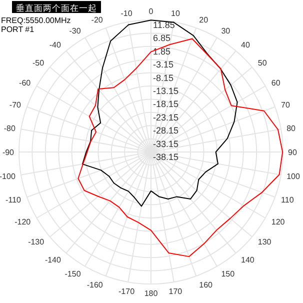  I want to click on spoke-label: 150, so click(228, 274).